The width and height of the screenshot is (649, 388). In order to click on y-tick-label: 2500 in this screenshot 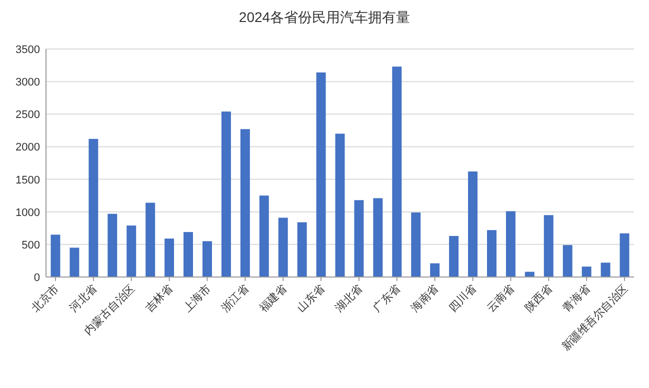, I will do `click(28, 115)`.